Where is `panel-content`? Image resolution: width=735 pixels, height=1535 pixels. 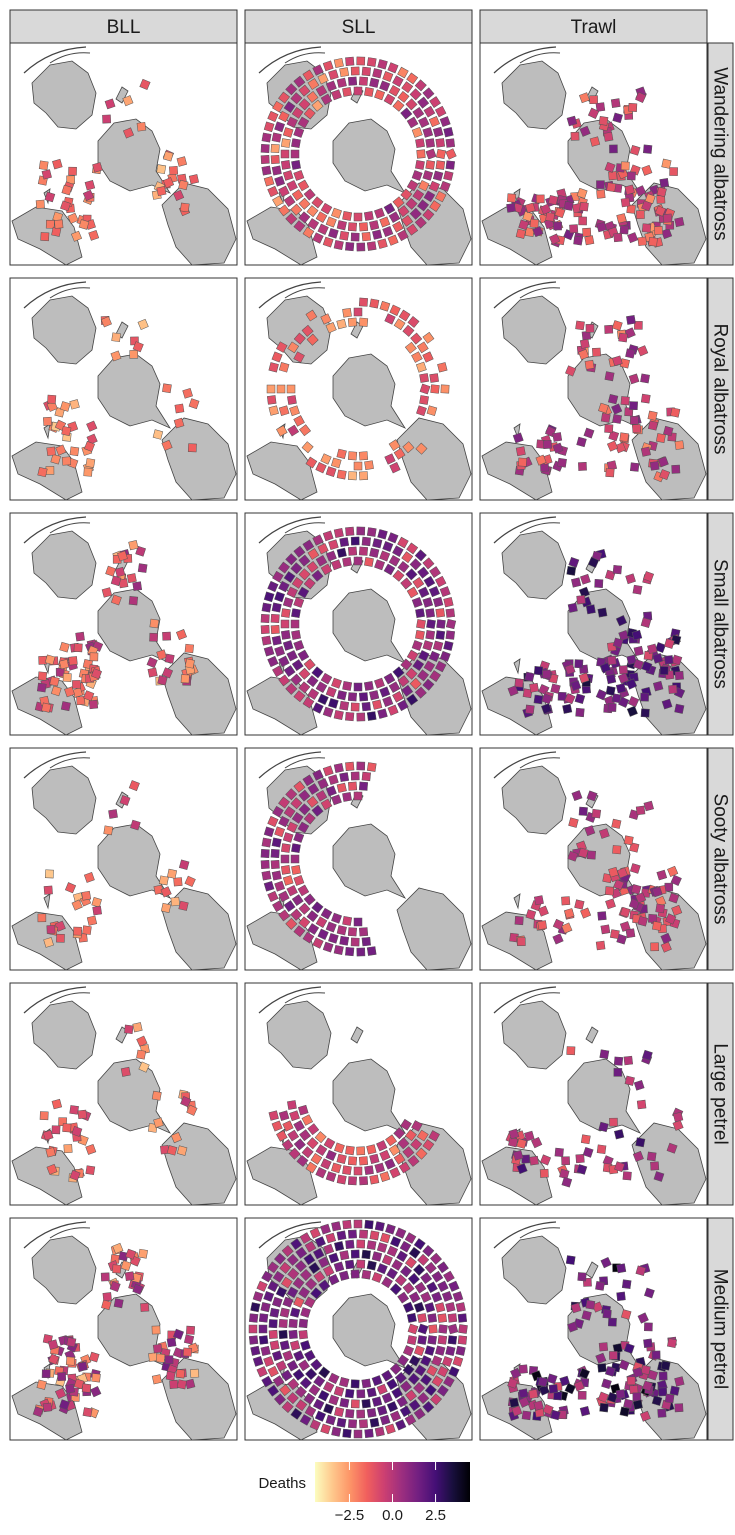 panel-content is located at coordinates (359, 860).